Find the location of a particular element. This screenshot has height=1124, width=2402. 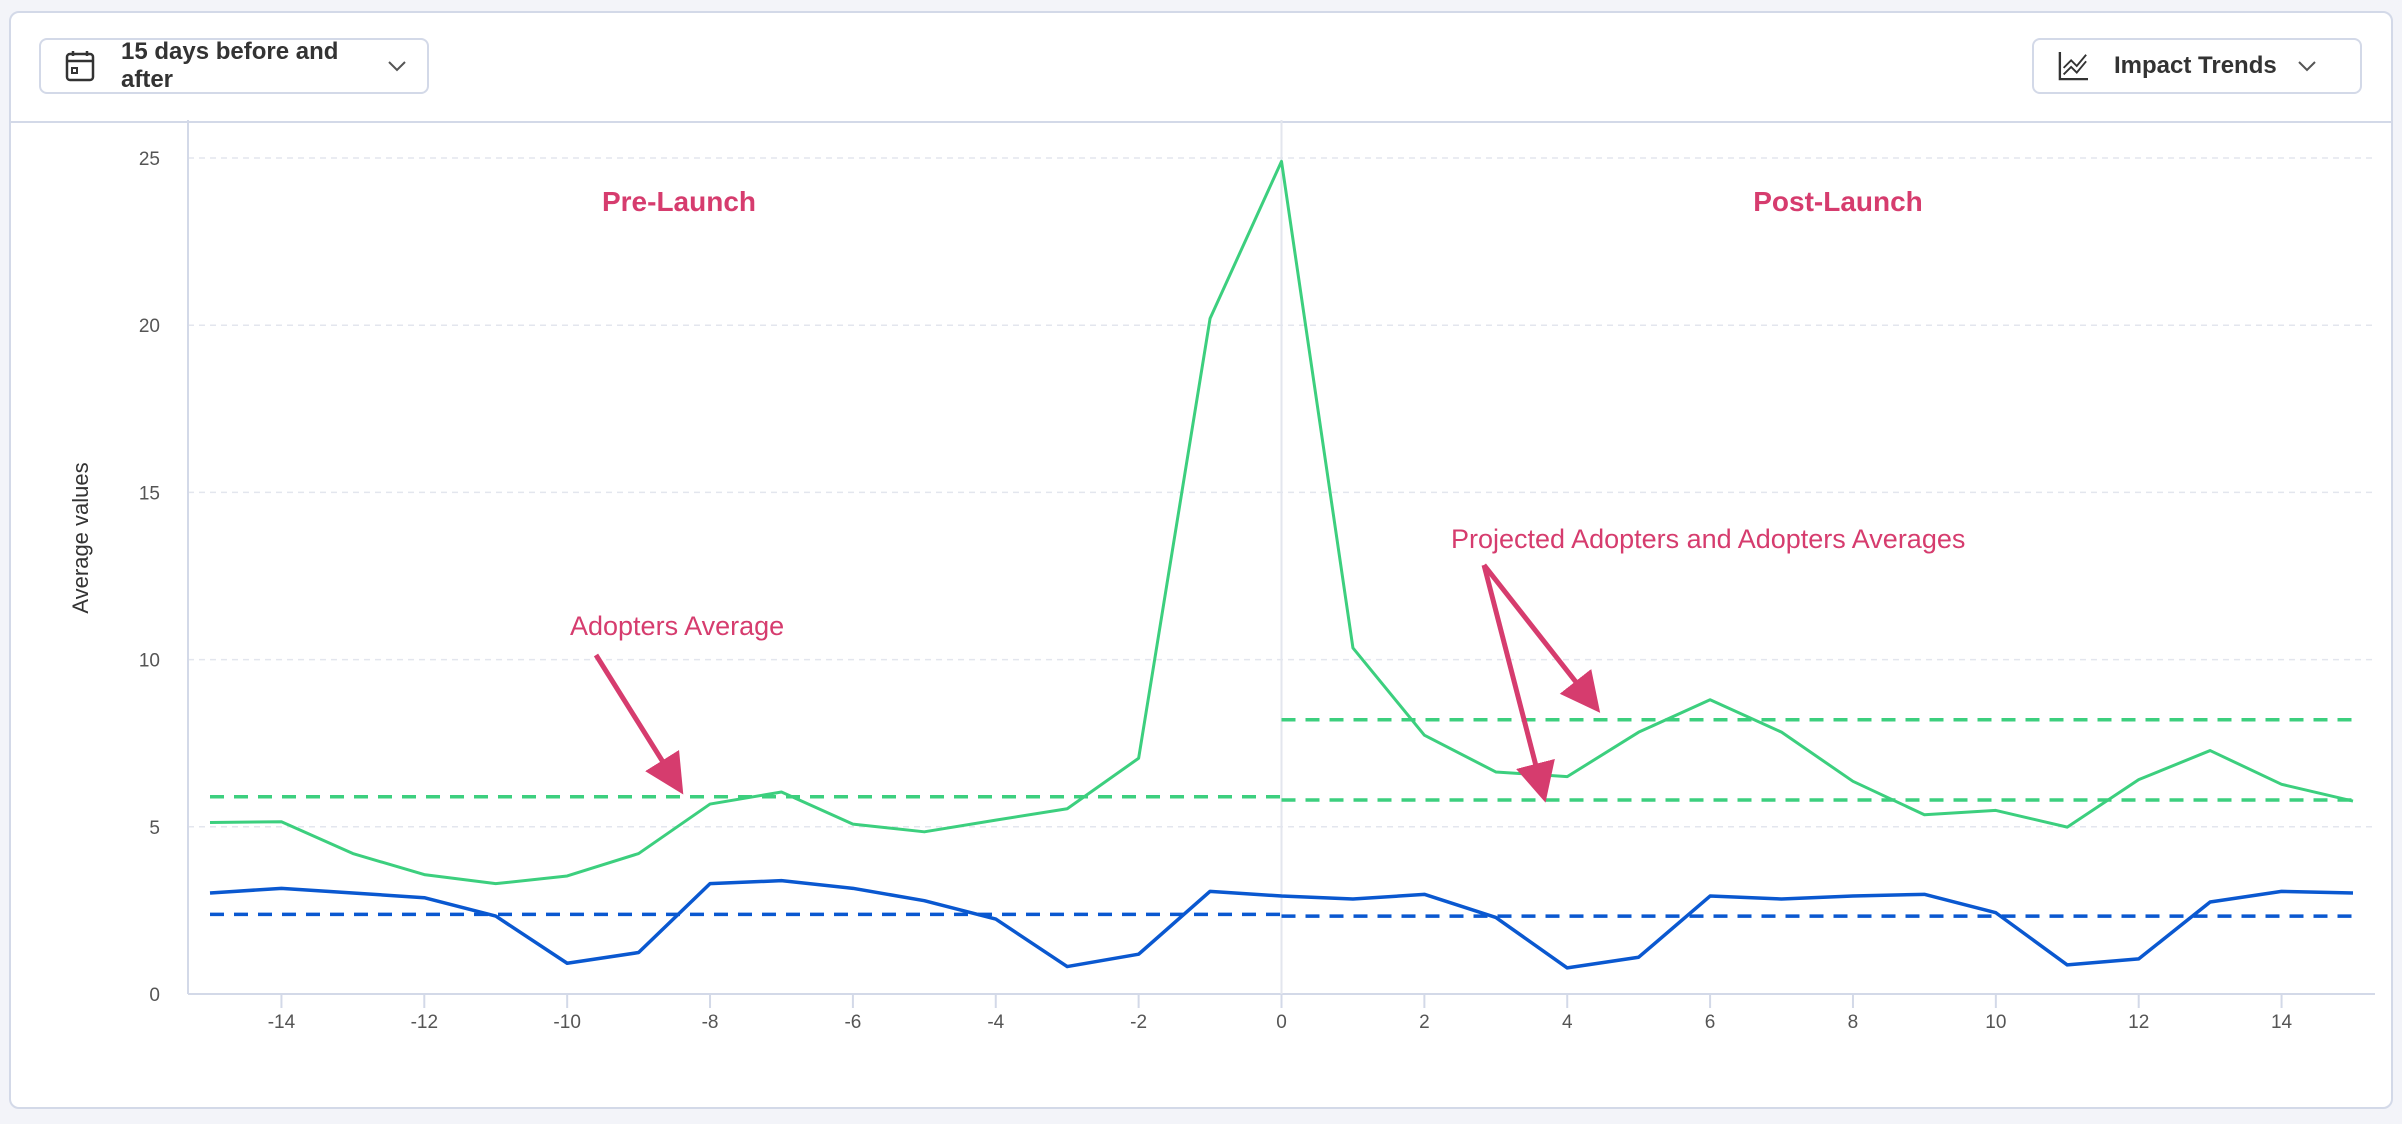

line-chart-icon is located at coordinates (2073, 66).